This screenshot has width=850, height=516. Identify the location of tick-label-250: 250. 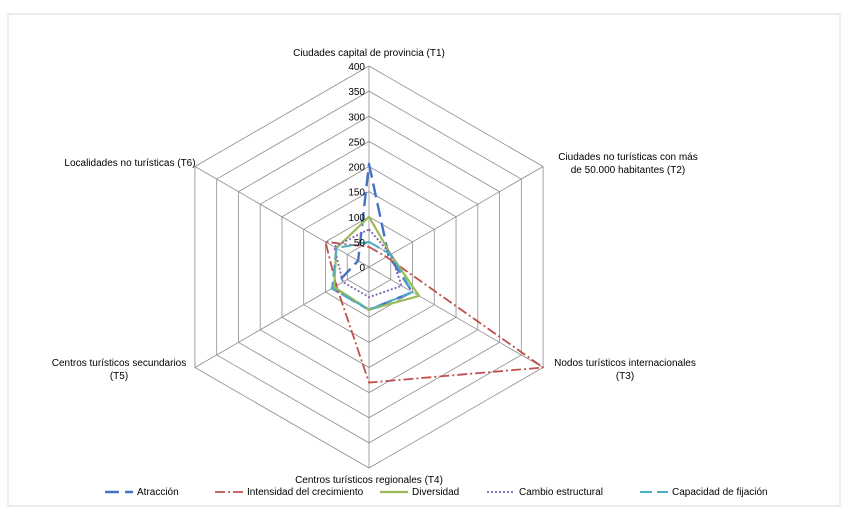
(356, 142).